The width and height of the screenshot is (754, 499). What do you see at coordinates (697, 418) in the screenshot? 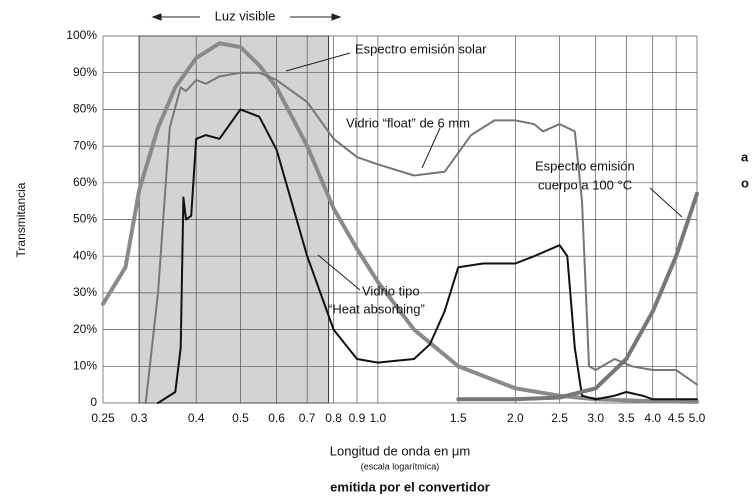
I see `x-tick-label: 5.0` at bounding box center [697, 418].